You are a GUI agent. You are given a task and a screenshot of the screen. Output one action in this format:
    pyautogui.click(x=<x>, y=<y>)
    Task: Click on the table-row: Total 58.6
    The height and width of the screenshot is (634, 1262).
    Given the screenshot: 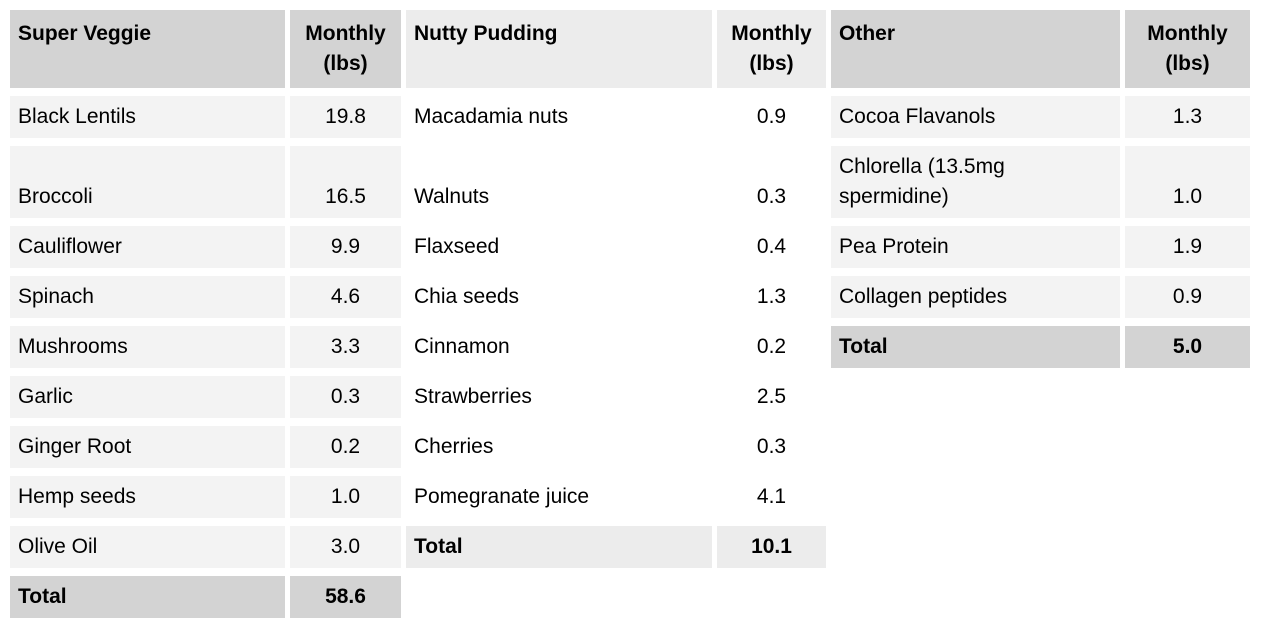 What is the action you would take?
    pyautogui.click(x=630, y=597)
    